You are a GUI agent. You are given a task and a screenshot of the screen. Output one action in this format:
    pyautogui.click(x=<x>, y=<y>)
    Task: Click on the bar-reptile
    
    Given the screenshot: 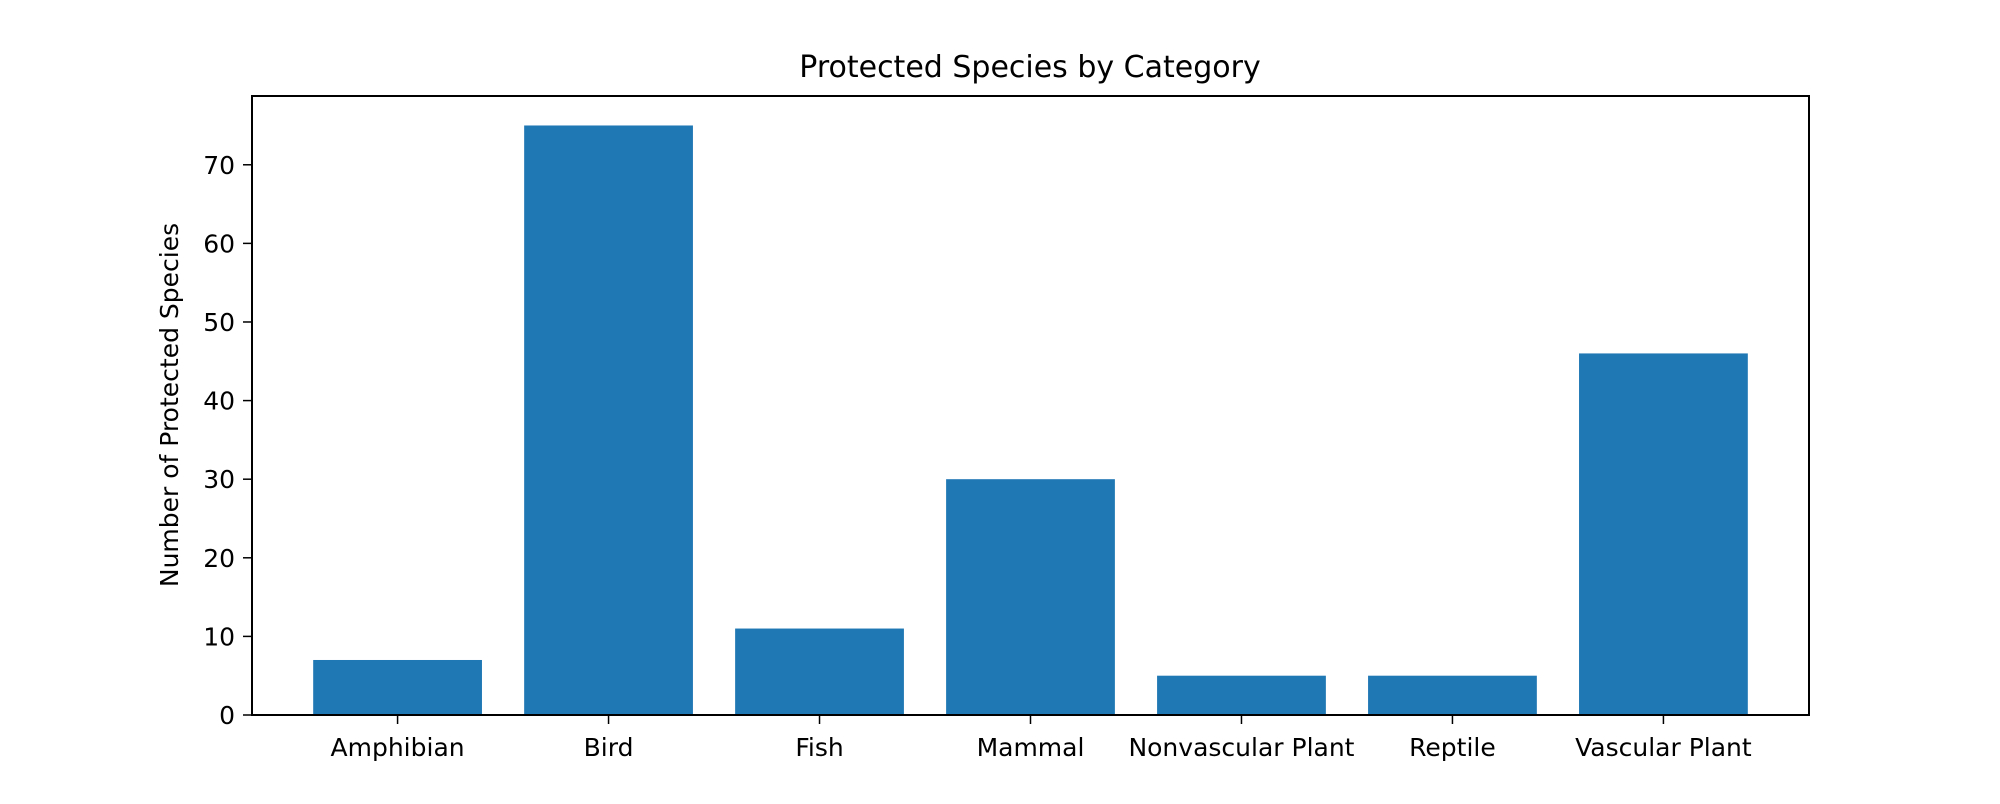 What is the action you would take?
    pyautogui.click(x=1452, y=695)
    